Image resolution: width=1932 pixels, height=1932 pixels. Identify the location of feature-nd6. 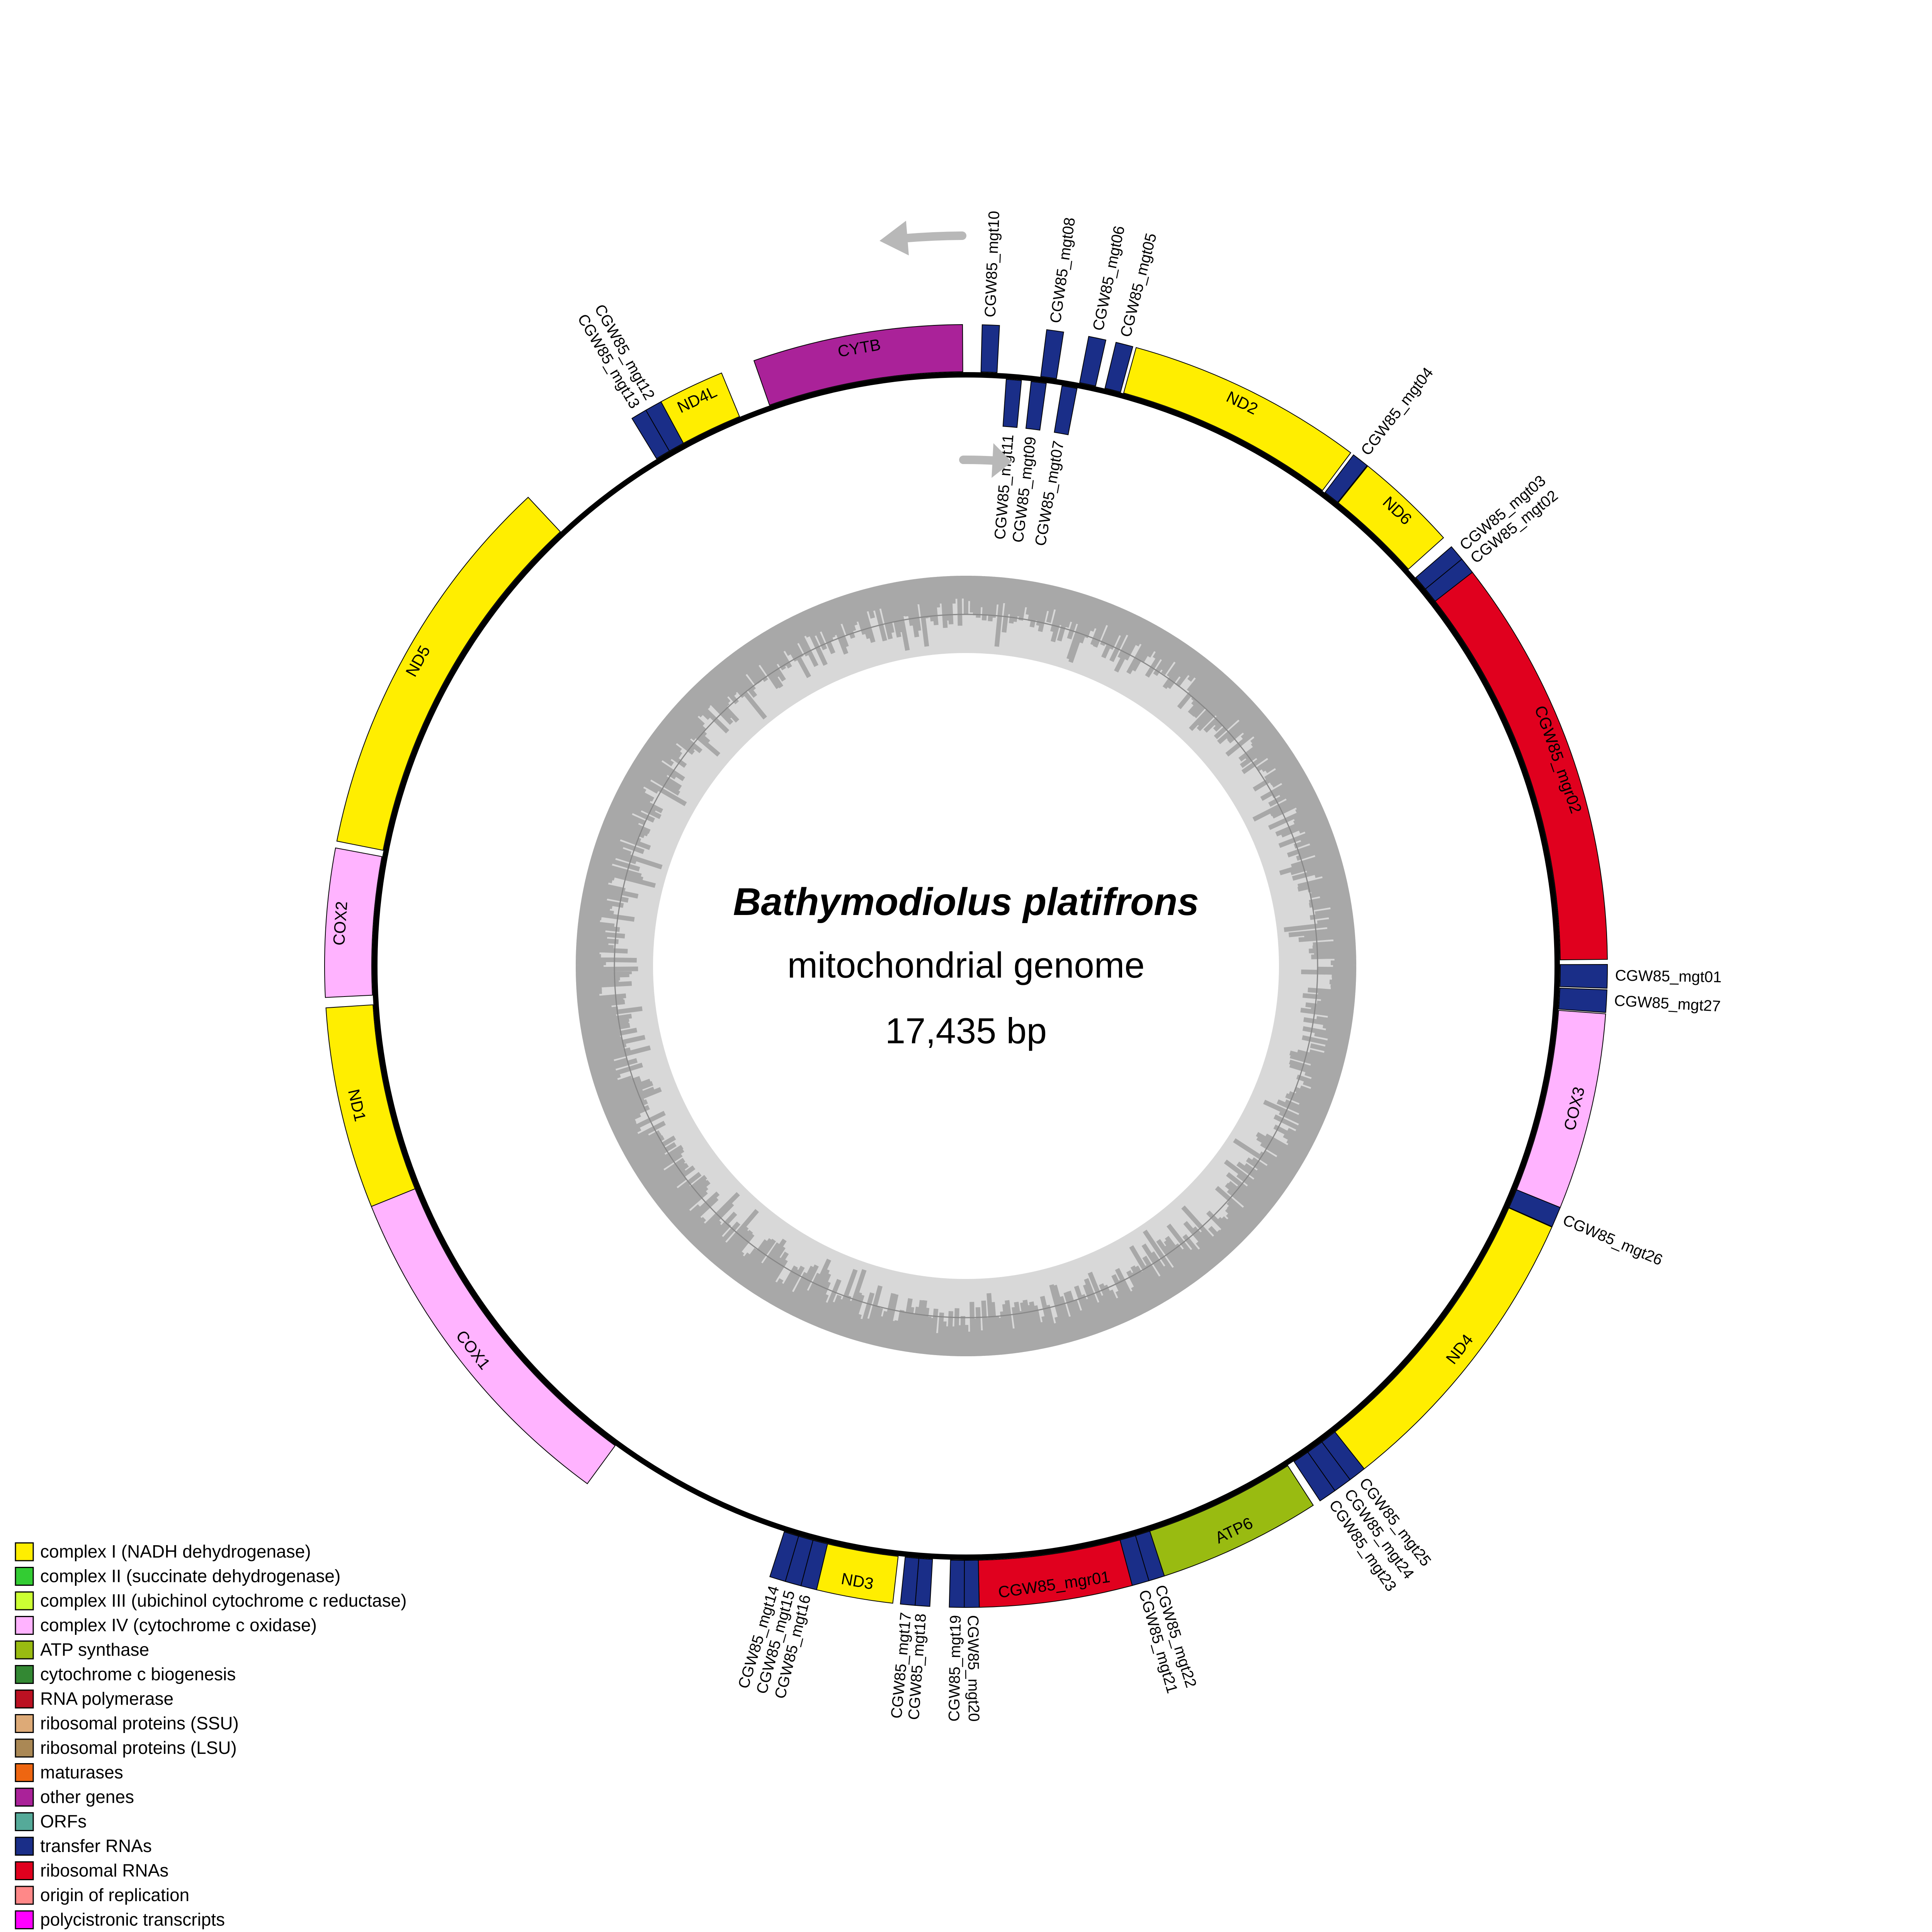
(1390, 517).